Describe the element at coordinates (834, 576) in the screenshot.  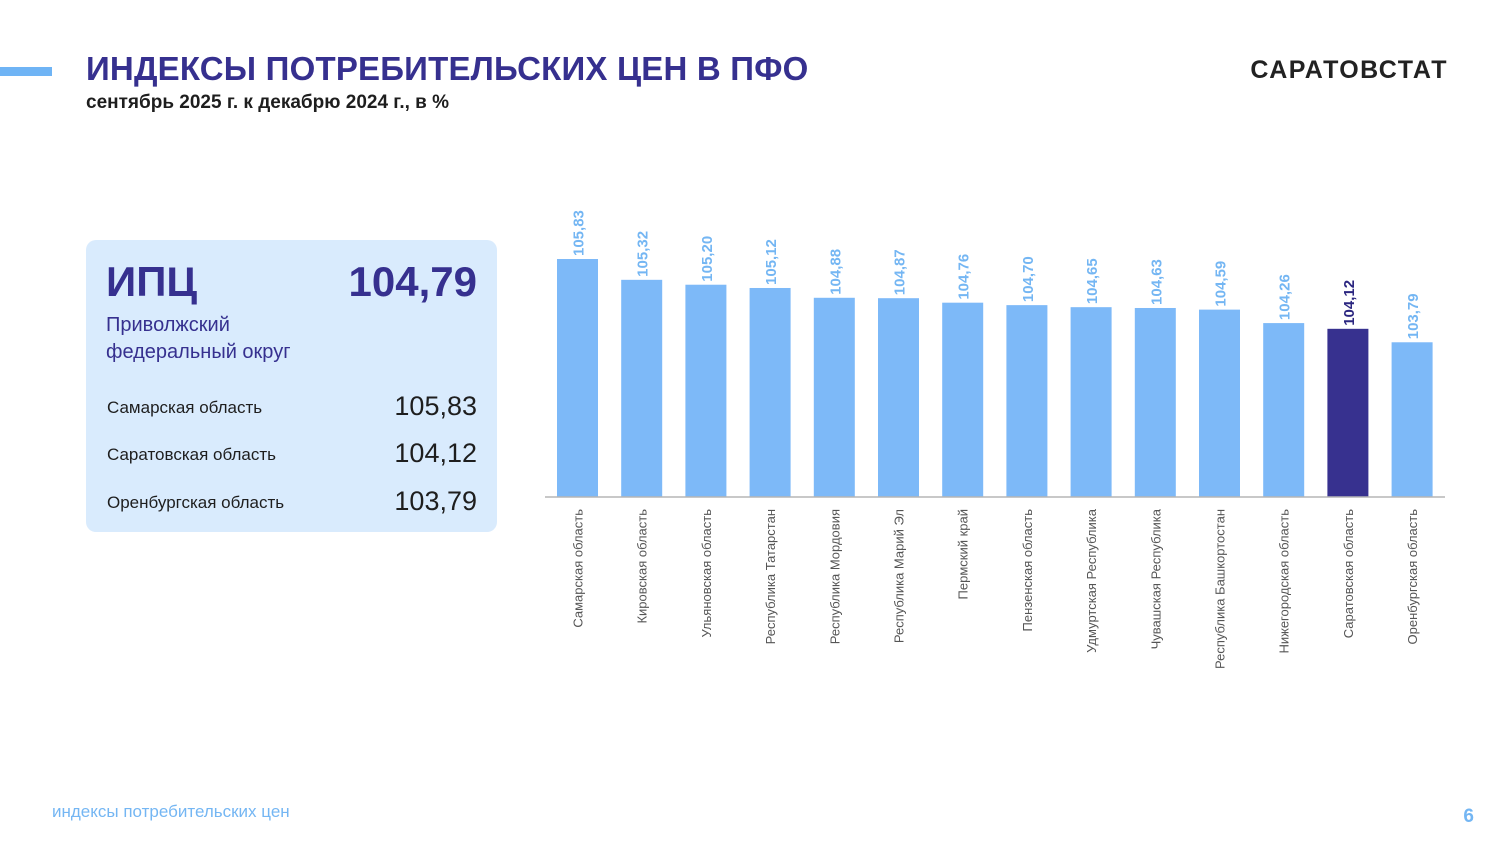
I see `category-label: Республика Мордовия` at that location.